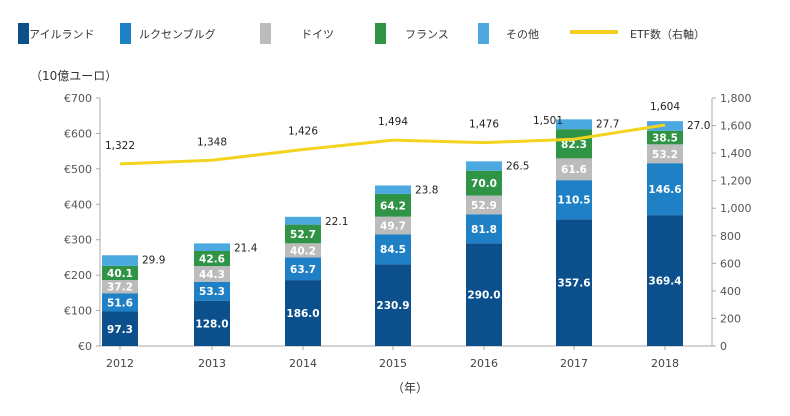 This screenshot has height=416, width=790. What do you see at coordinates (730, 263) in the screenshot?
I see `y2-tick-label: 600` at bounding box center [730, 263].